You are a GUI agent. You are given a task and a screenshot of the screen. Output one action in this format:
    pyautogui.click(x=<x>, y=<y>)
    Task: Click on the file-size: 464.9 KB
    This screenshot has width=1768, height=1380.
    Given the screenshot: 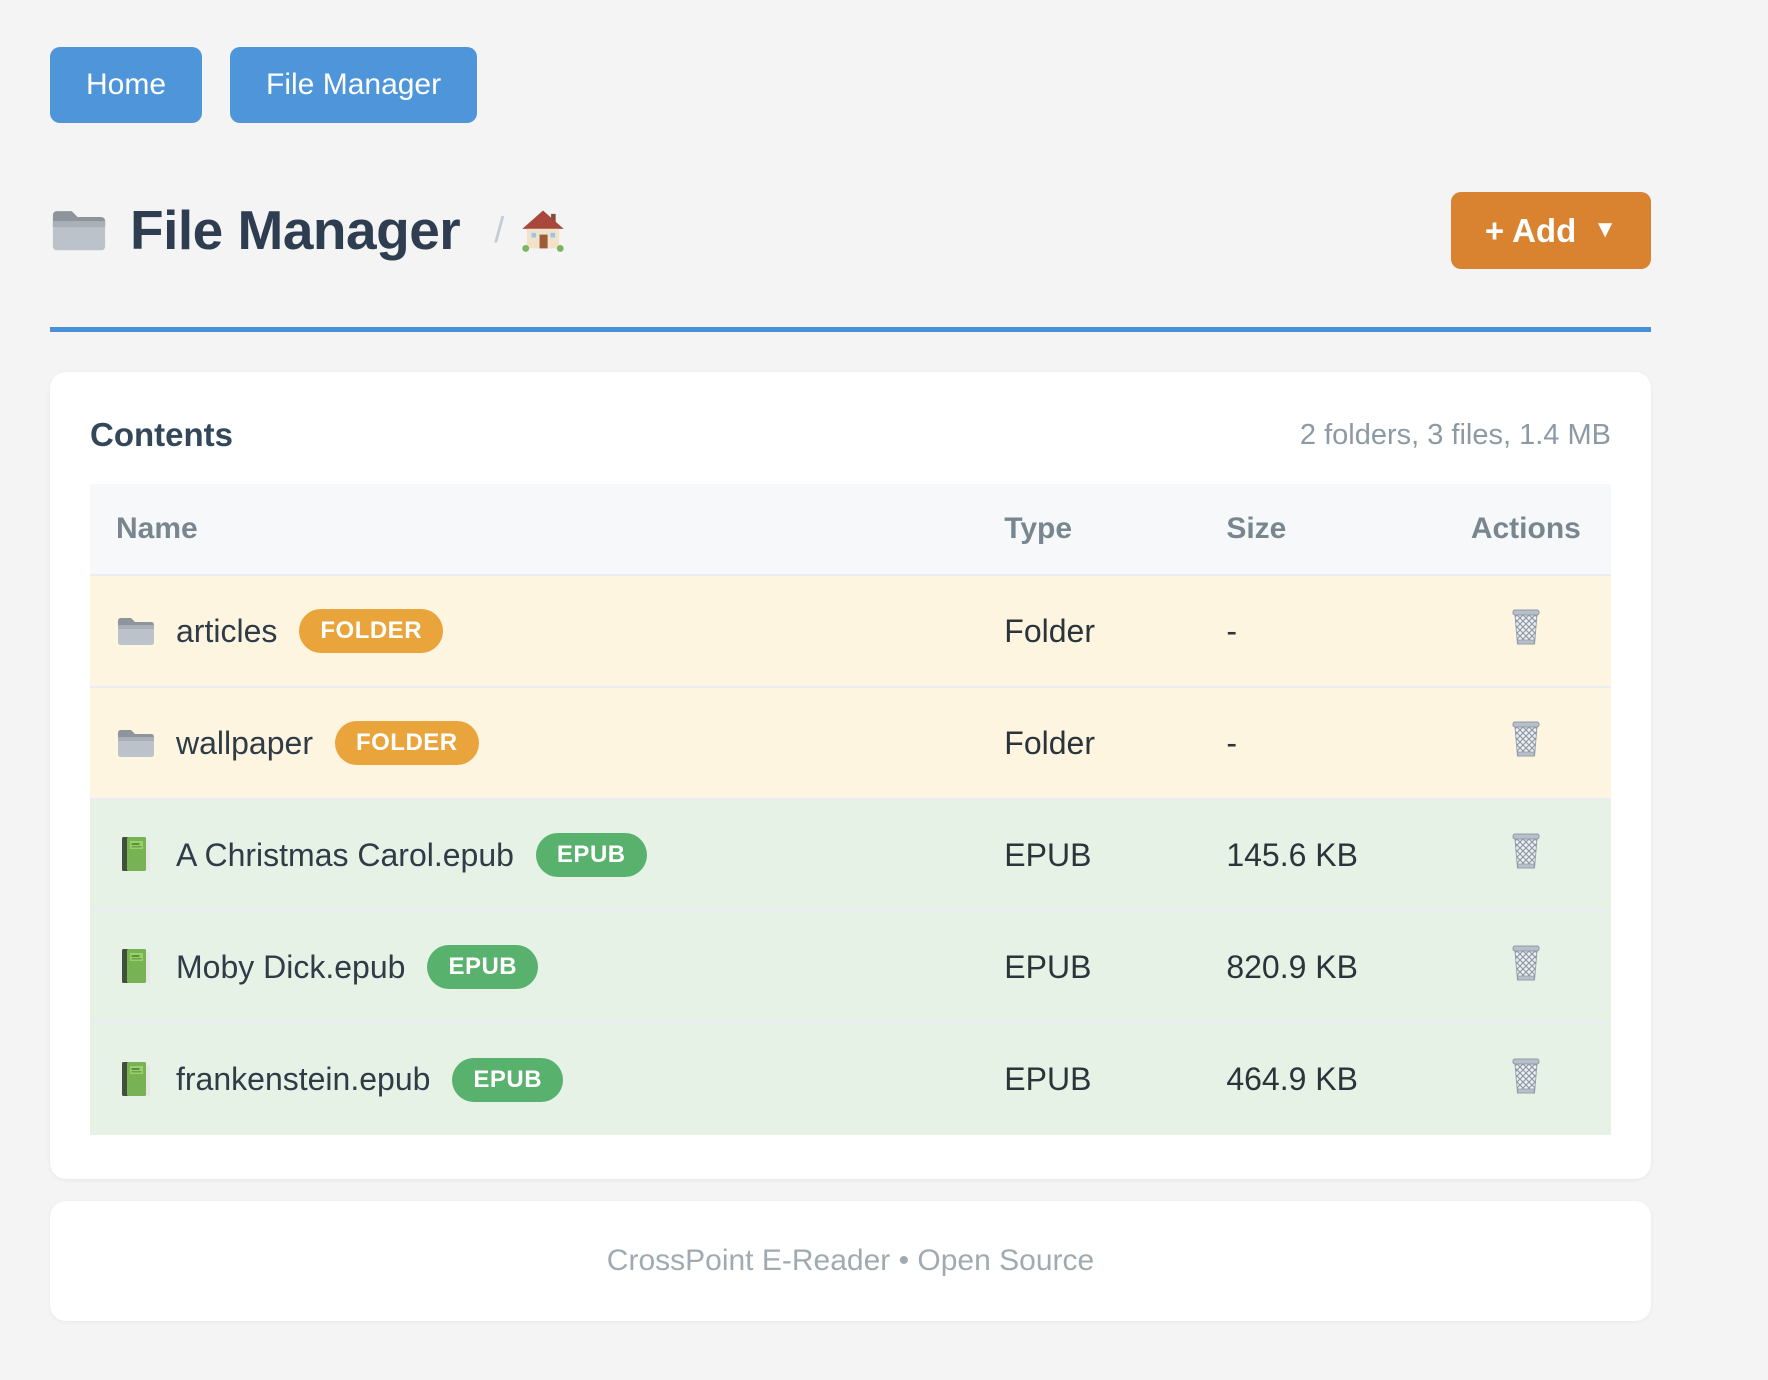 What is the action you would take?
    pyautogui.click(x=1292, y=1079)
    